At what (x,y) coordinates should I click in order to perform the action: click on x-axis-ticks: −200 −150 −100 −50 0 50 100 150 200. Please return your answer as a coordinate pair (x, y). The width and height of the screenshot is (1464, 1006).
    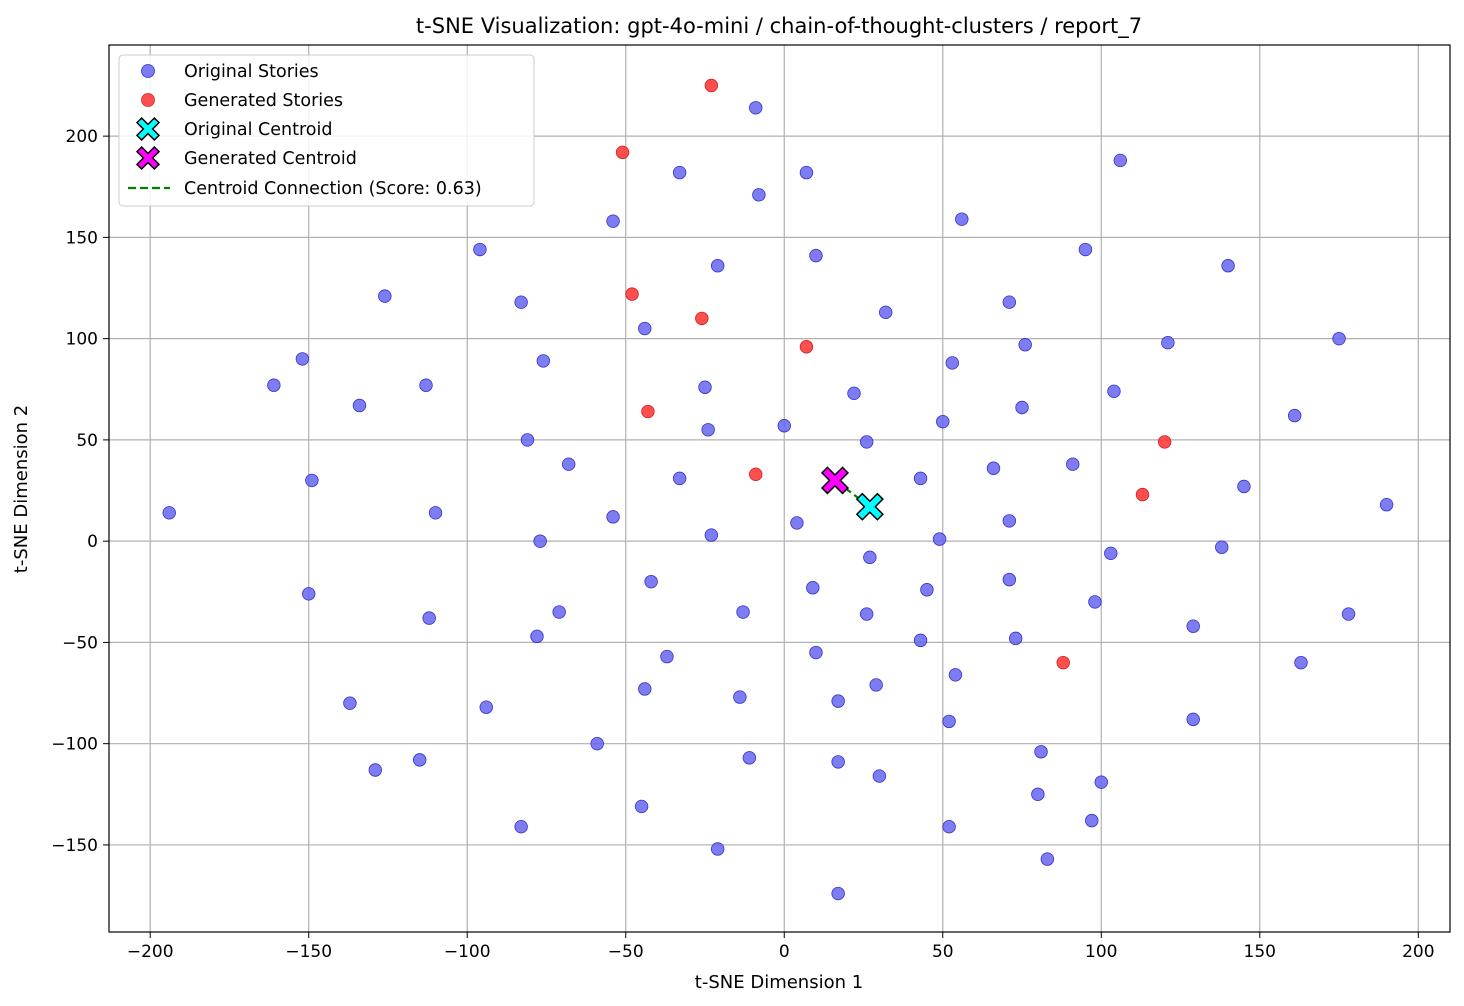
    Looking at the image, I should click on (781, 947).